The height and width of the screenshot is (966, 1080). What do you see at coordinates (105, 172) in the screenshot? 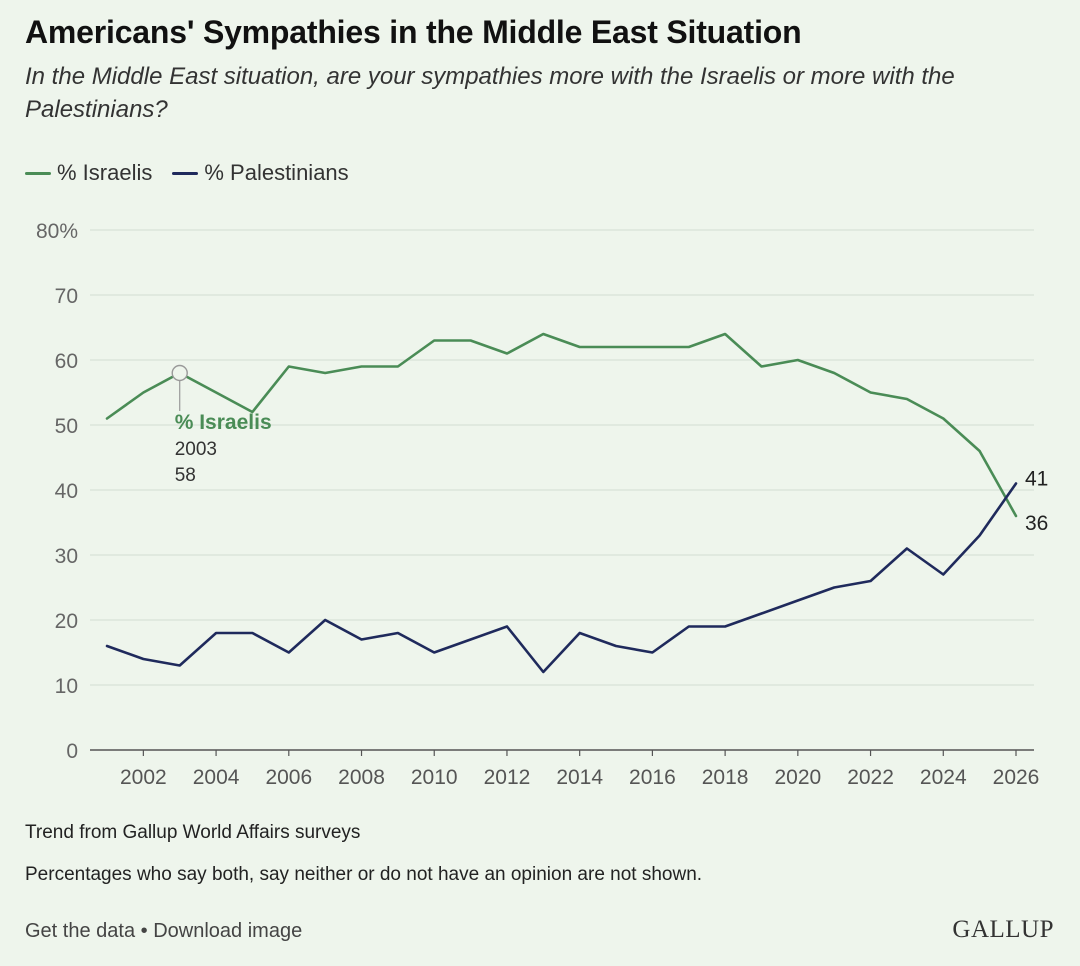
I see `legend-label-israelis: % Israelis` at bounding box center [105, 172].